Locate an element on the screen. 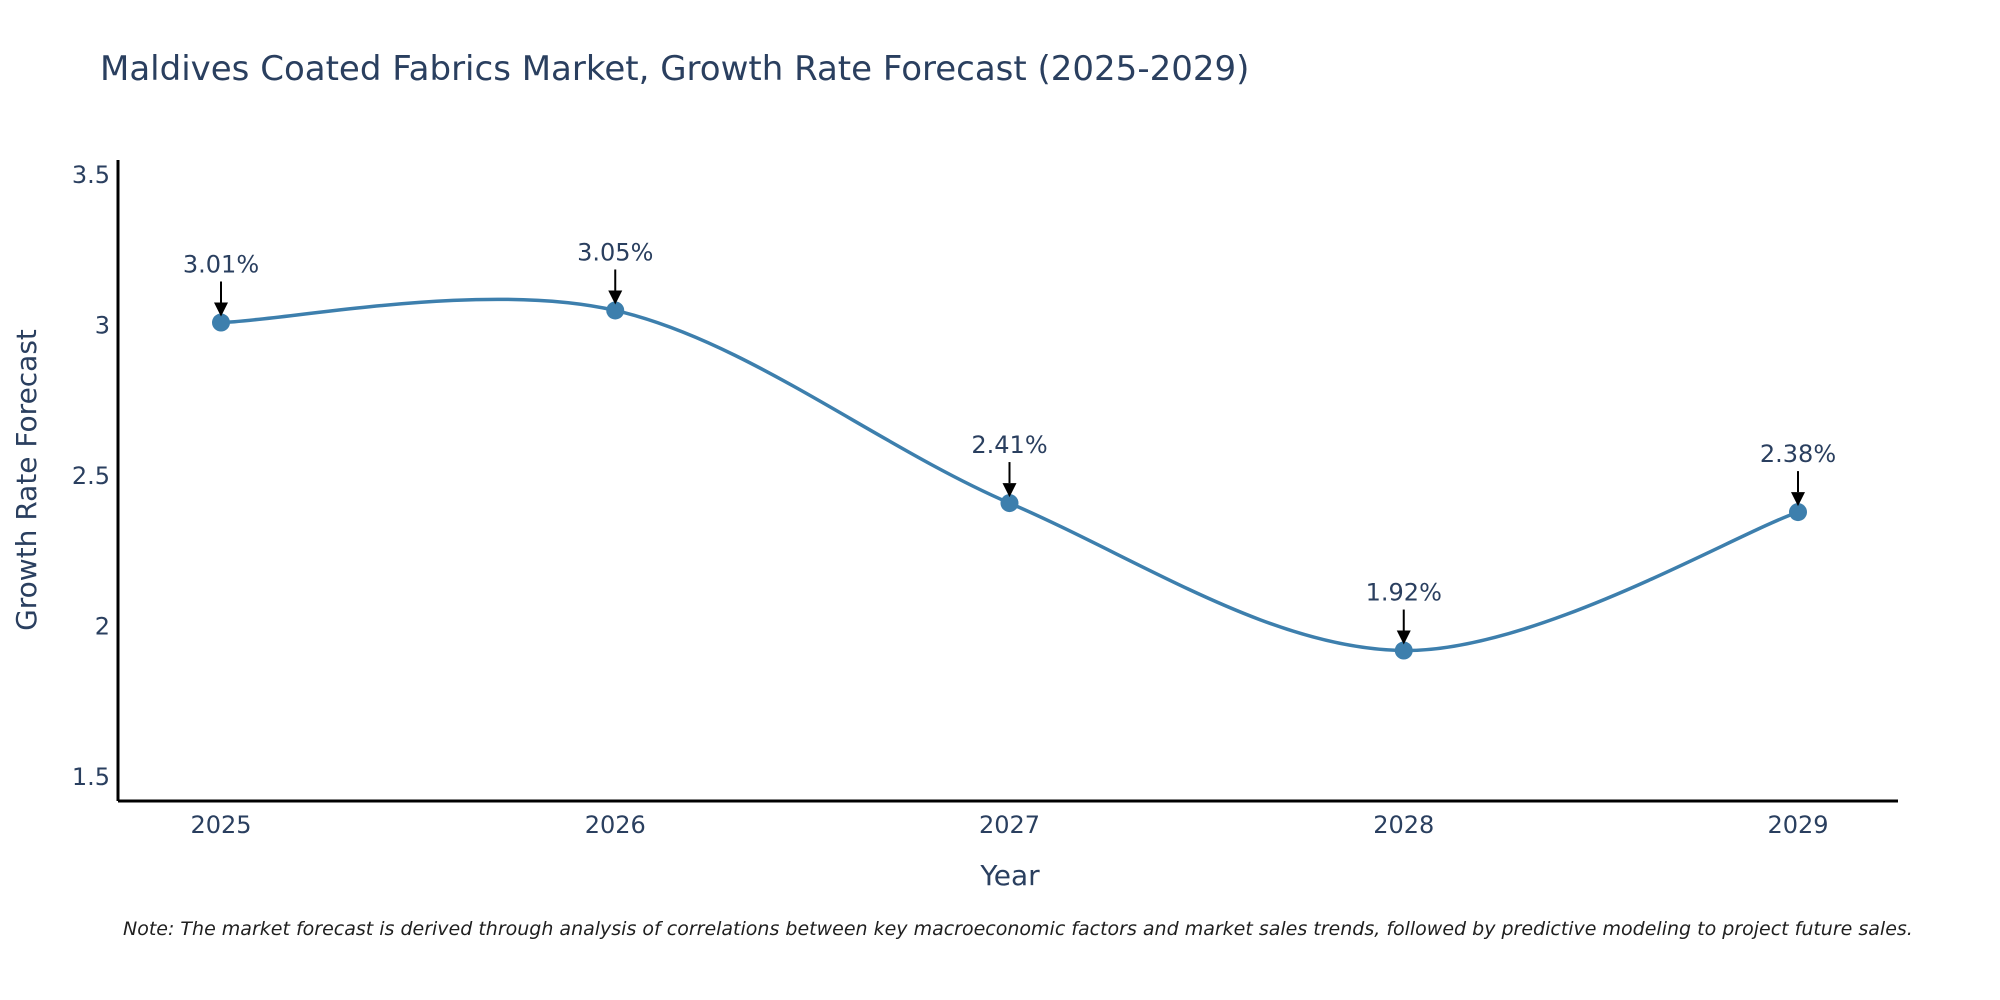  y-axis-title: Growth Rate Forecast is located at coordinates (26, 480).